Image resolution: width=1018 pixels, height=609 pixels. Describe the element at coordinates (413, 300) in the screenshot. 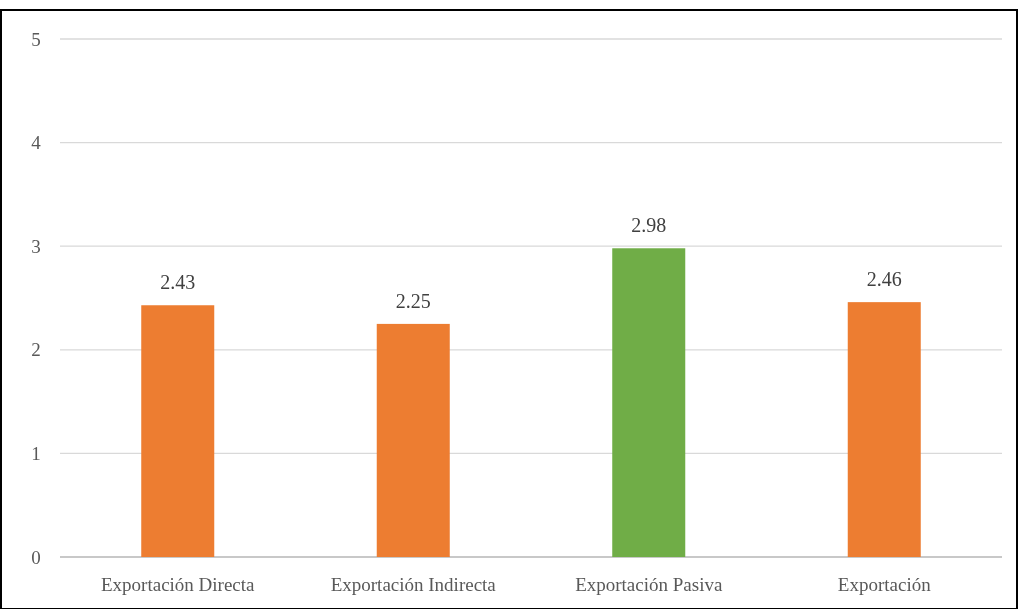

I see `data-label: 2.25` at that location.